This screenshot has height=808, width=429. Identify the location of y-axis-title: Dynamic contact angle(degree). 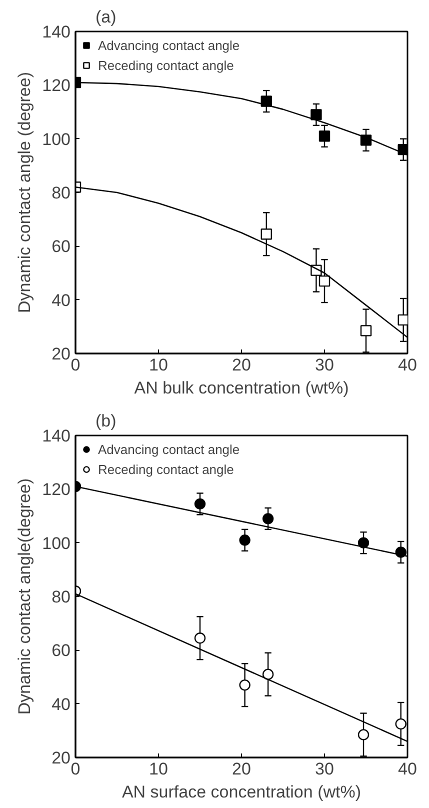
(24, 596).